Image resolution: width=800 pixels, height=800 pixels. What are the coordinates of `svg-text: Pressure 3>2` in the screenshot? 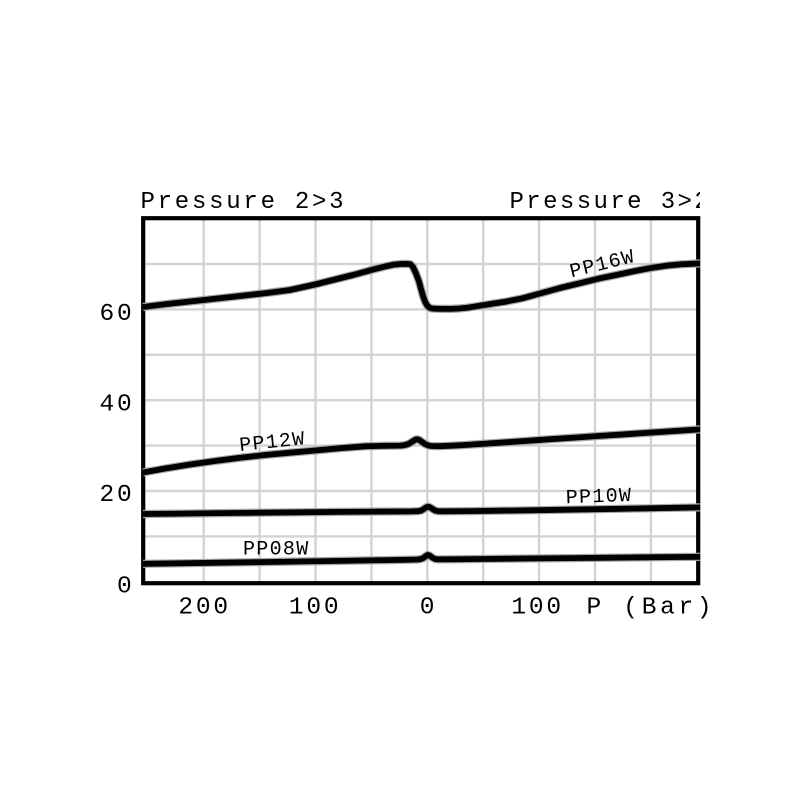 It's located at (611, 202).